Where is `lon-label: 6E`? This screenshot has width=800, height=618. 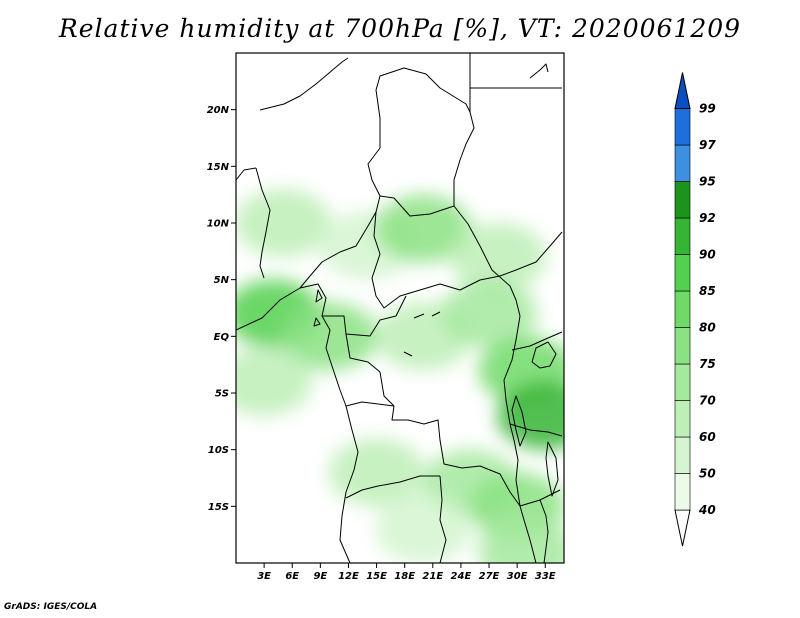 lon-label: 6E is located at coordinates (292, 576).